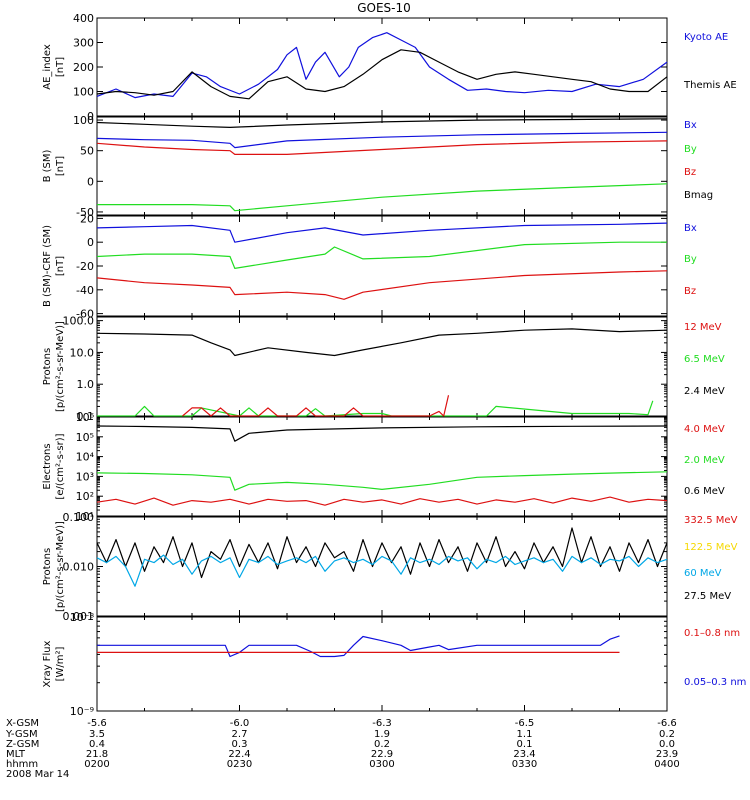  I want to click on y-tick-label: 200, so click(83, 67).